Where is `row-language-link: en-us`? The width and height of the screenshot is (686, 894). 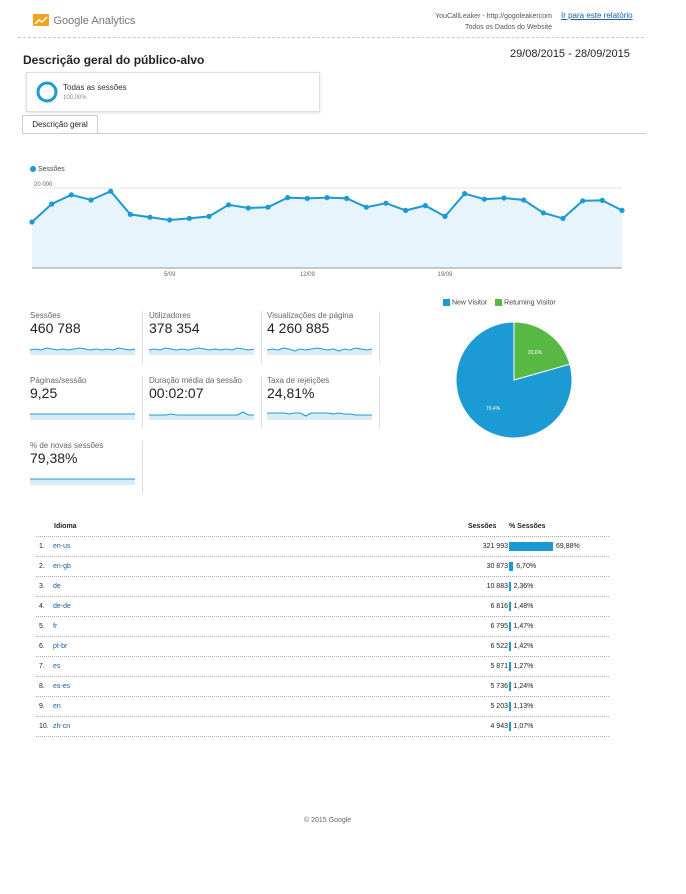 row-language-link: en-us is located at coordinates (62, 546).